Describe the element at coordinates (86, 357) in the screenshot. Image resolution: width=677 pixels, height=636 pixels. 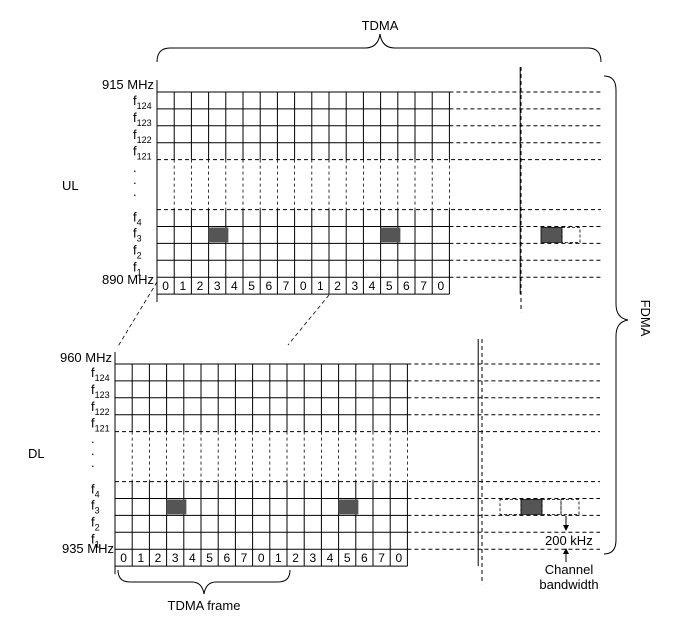
I see `downlink-top-frequency: 960 MHz` at that location.